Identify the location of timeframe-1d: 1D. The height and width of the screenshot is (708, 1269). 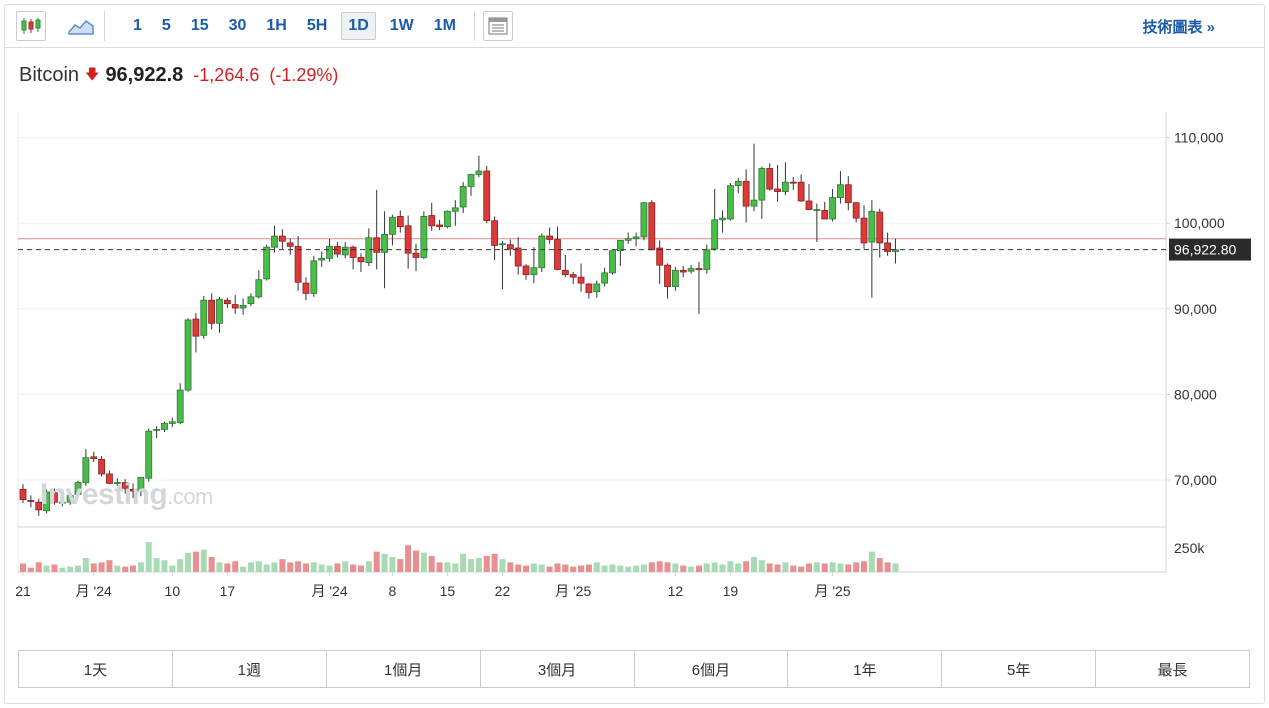
(358, 25).